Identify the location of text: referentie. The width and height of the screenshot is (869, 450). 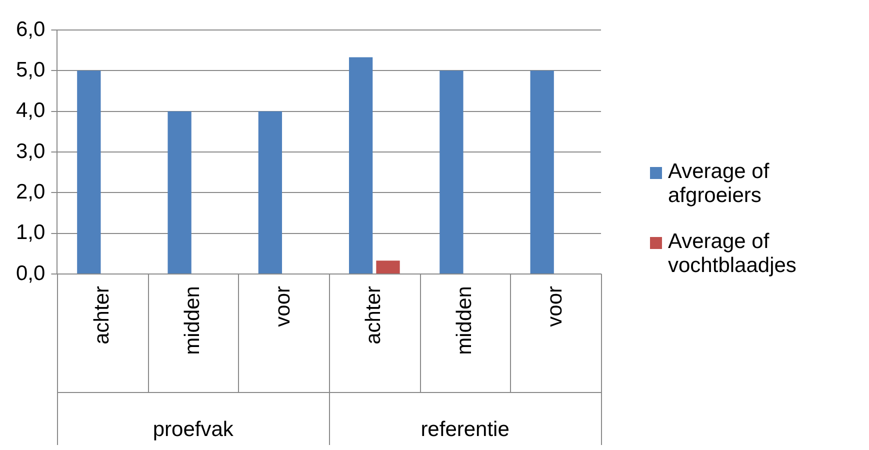
(465, 429).